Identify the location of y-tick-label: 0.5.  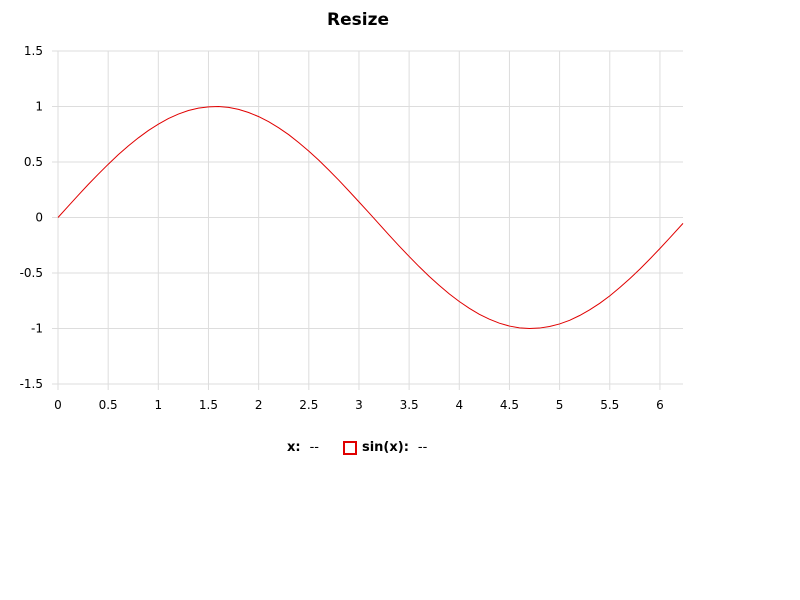
(33, 162).